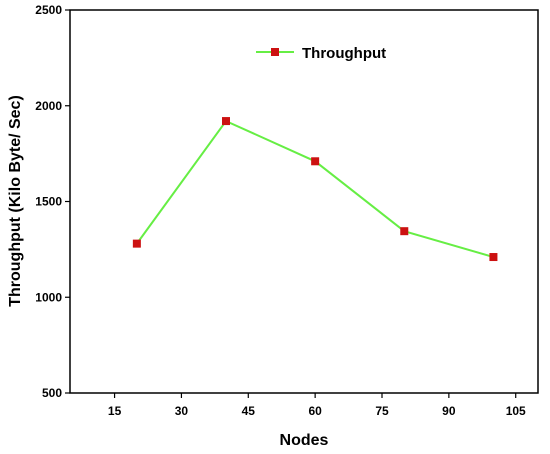 Image resolution: width=550 pixels, height=454 pixels. I want to click on x-tick-label: 30, so click(182, 411).